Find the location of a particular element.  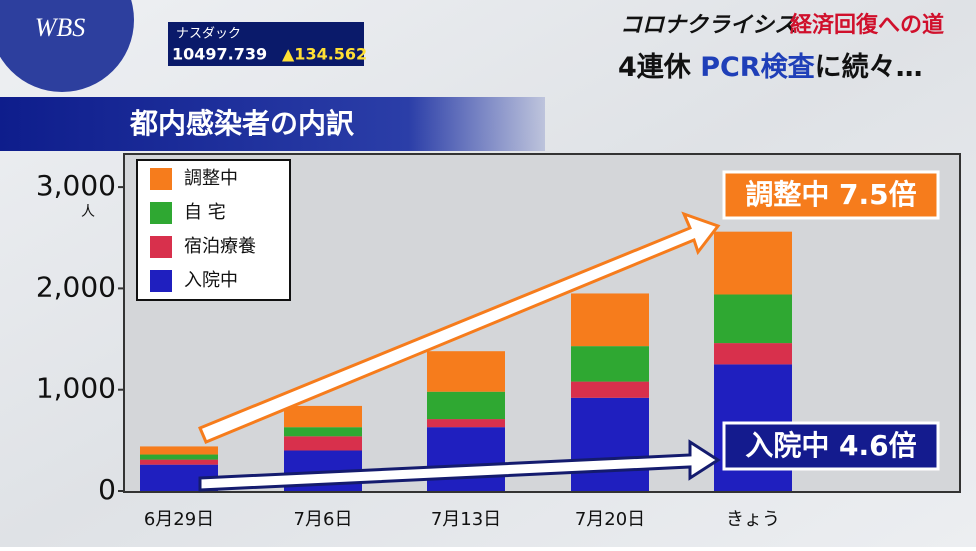

title-band is located at coordinates (272, 124).